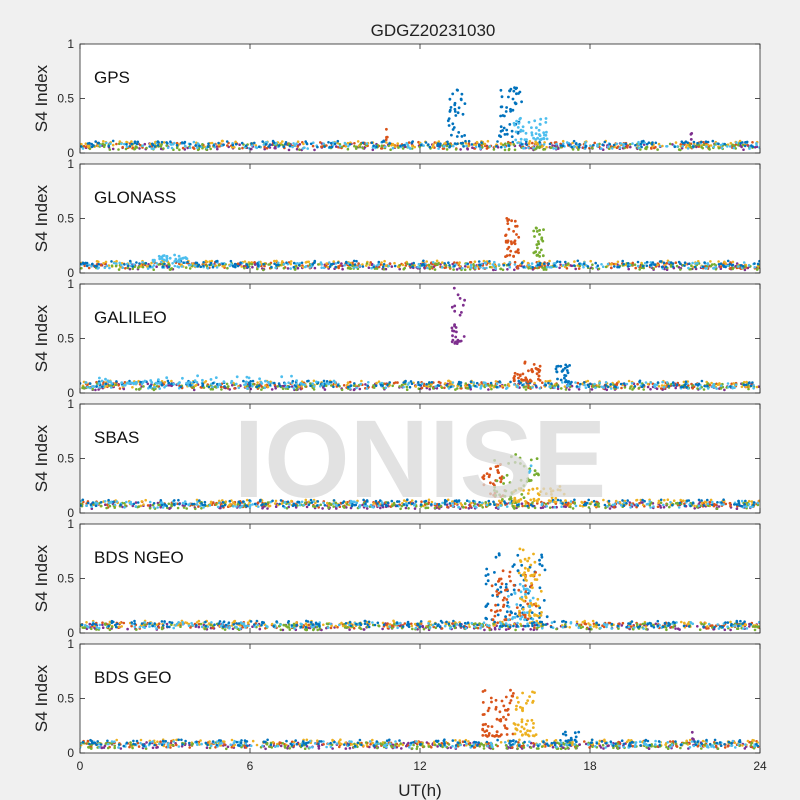 The image size is (800, 800). What do you see at coordinates (70, 393) in the screenshot?
I see `y-tick-label: 0` at bounding box center [70, 393].